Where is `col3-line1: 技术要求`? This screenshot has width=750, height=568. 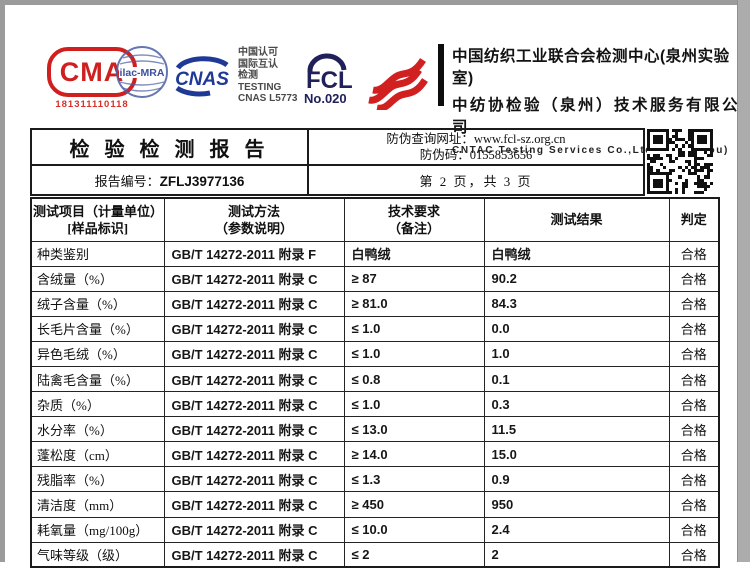
col3-line1: 技术要求 is located at coordinates (413, 211).